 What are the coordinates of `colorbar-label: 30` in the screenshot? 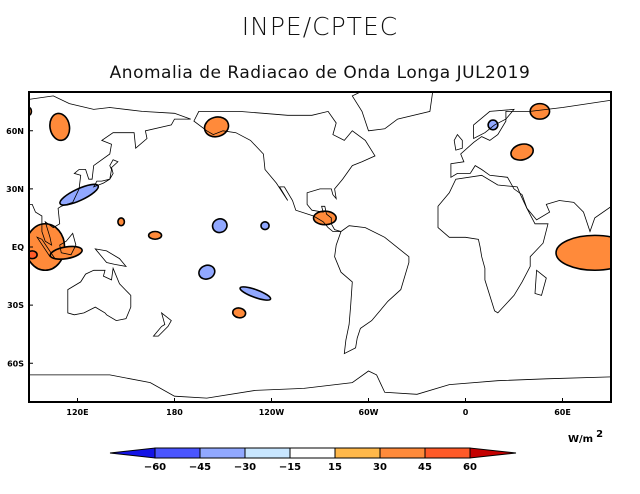 It's located at (380, 467).